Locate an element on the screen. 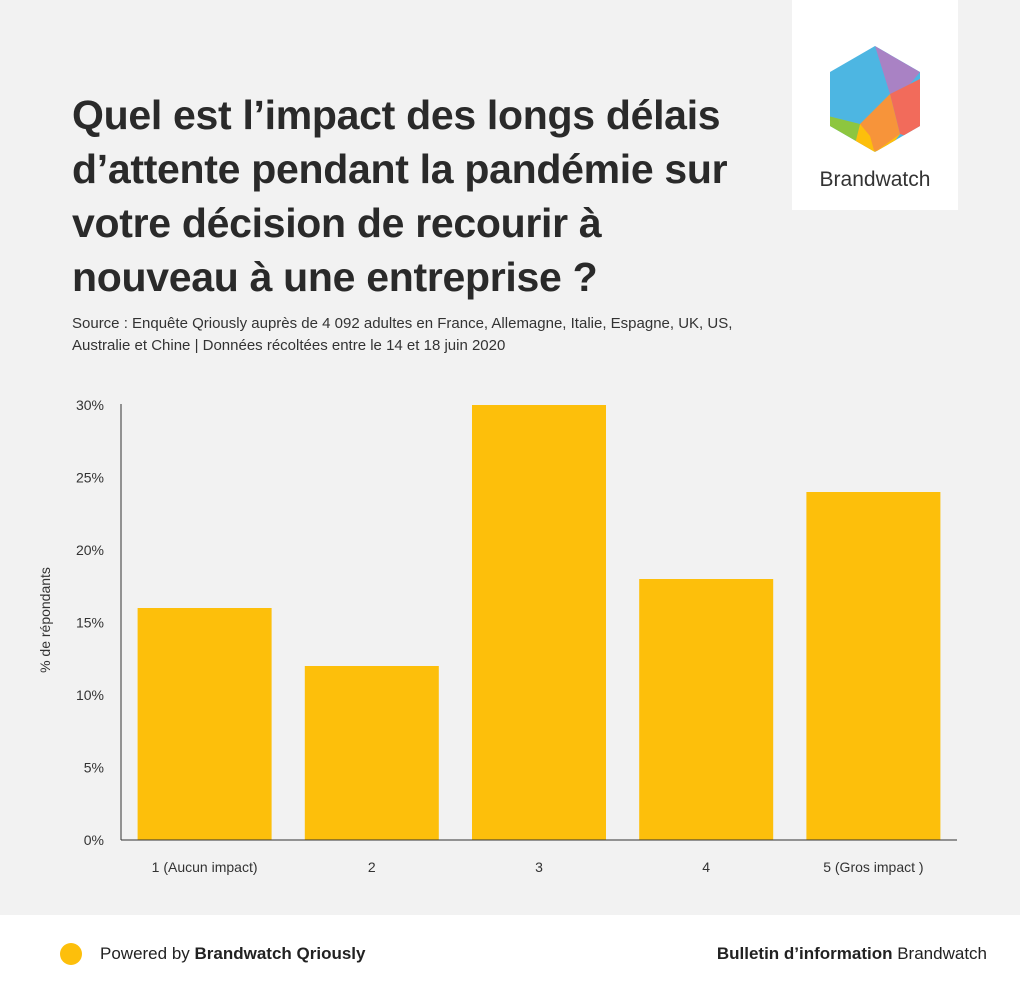 Image resolution: width=1020 pixels, height=994 pixels. bulletin-text: Bulletin d’information Brandwatch is located at coordinates (851, 953).